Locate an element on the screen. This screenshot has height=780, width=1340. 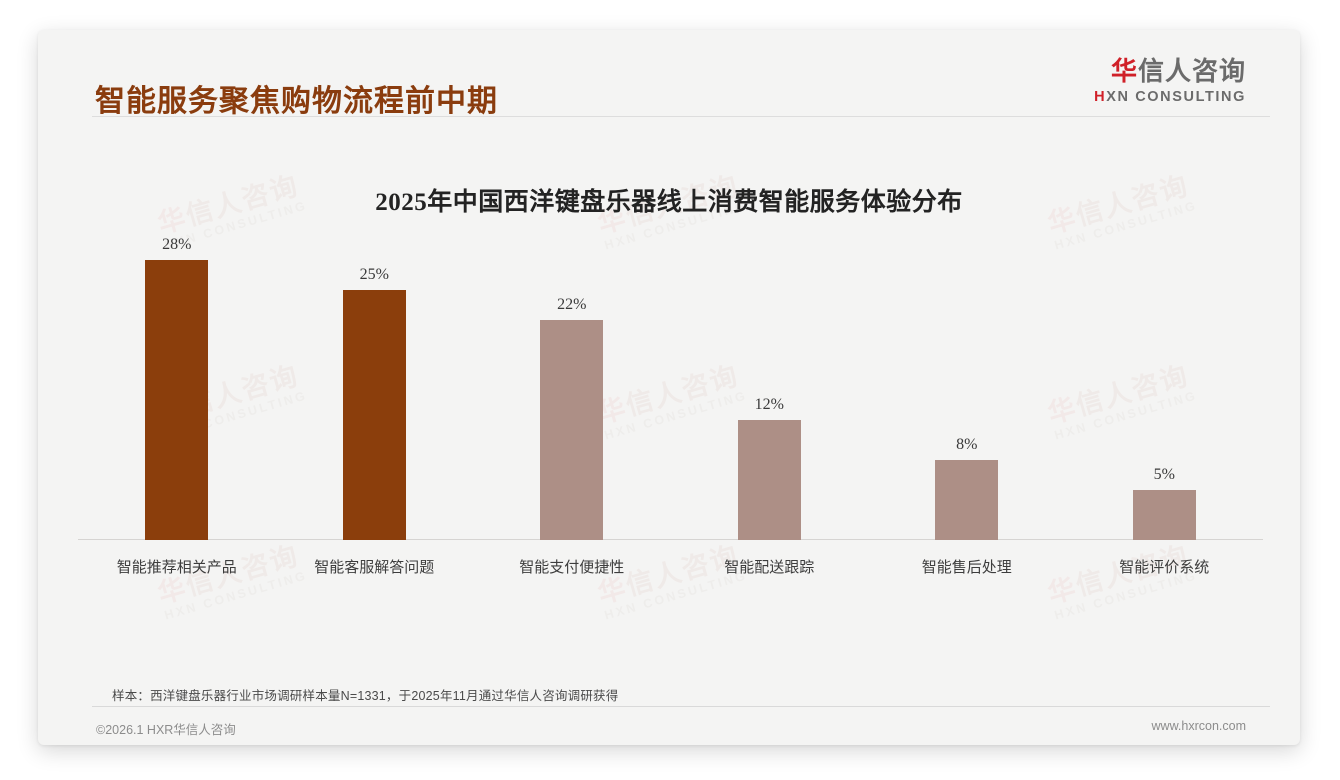
bar-slot: 28% 智能推荐相关产品 is located at coordinates (177, 406).